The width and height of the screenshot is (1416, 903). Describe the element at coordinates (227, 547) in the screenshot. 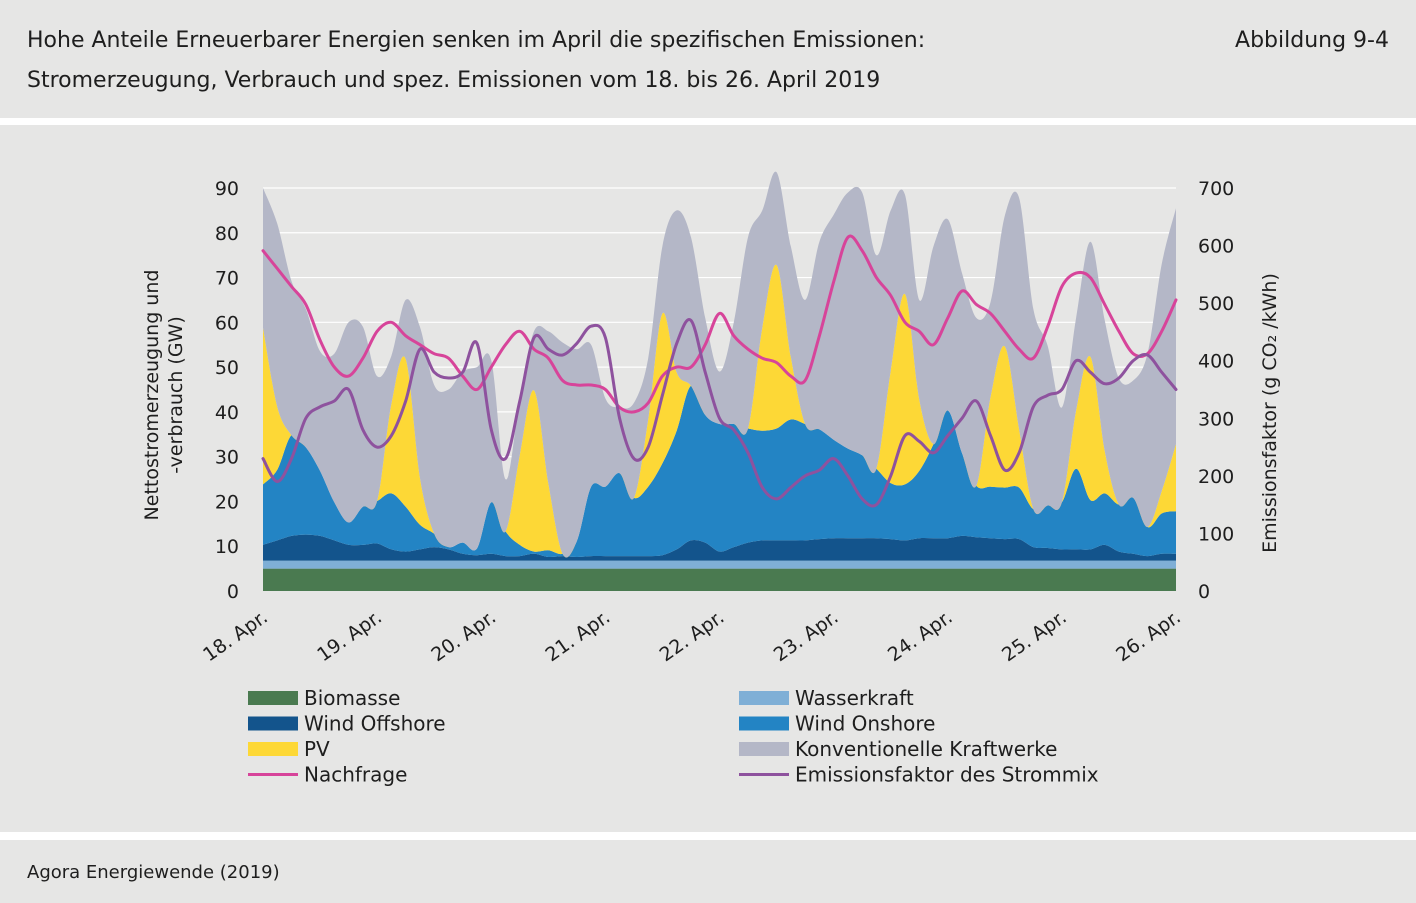

I see `y-tick-label-10: 10` at that location.